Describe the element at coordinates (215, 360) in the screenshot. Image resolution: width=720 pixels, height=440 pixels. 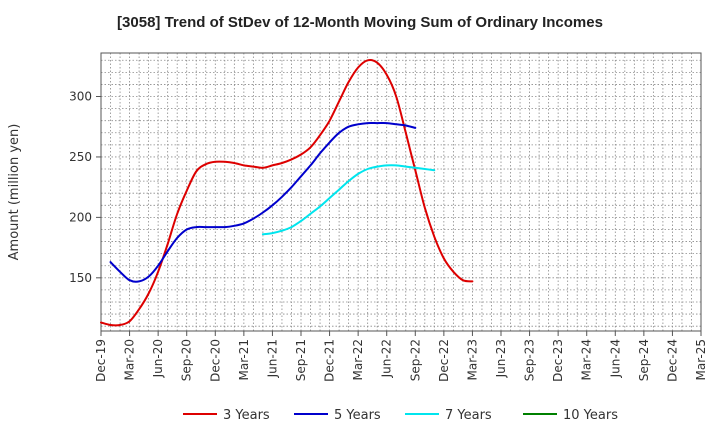
I see `x-tick-label: Dec-20` at that location.